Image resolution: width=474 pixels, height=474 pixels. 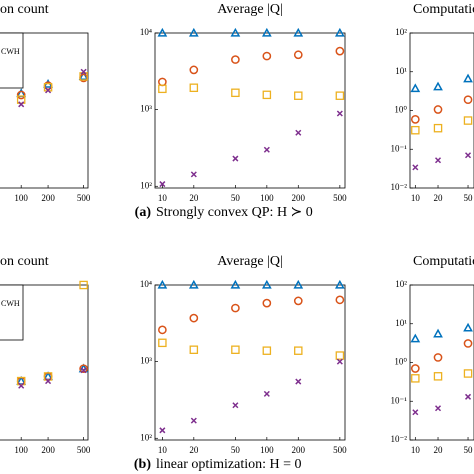 What do you see at coordinates (142, 464) in the screenshot?
I see `caption-label: (b)` at bounding box center [142, 464].